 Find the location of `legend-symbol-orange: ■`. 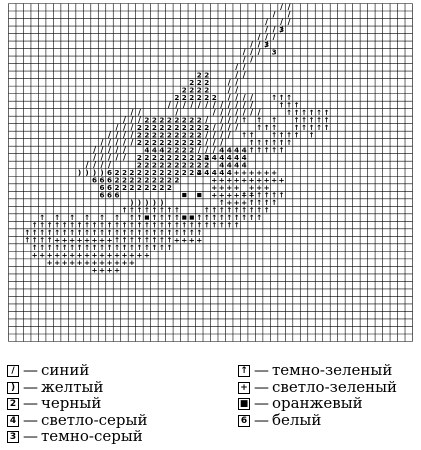

legend-symbol-orange: ■ is located at coordinates (244, 404).